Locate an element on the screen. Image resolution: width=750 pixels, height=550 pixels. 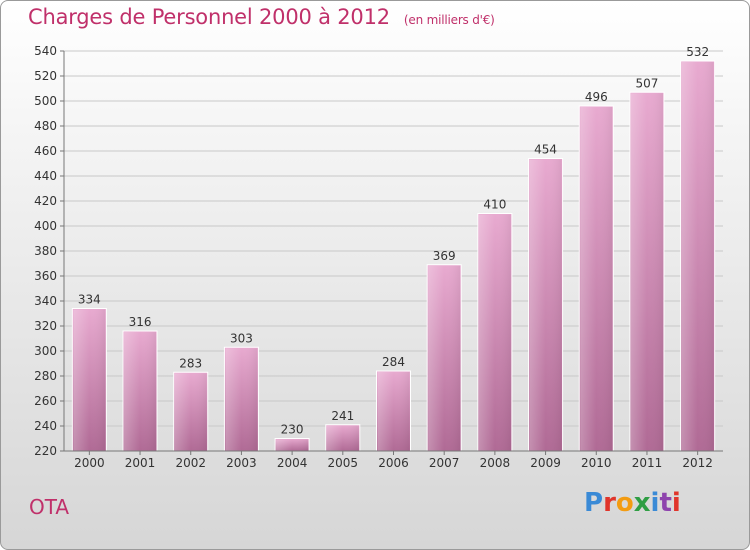
x-tick-label: 2008 is located at coordinates (495, 463).